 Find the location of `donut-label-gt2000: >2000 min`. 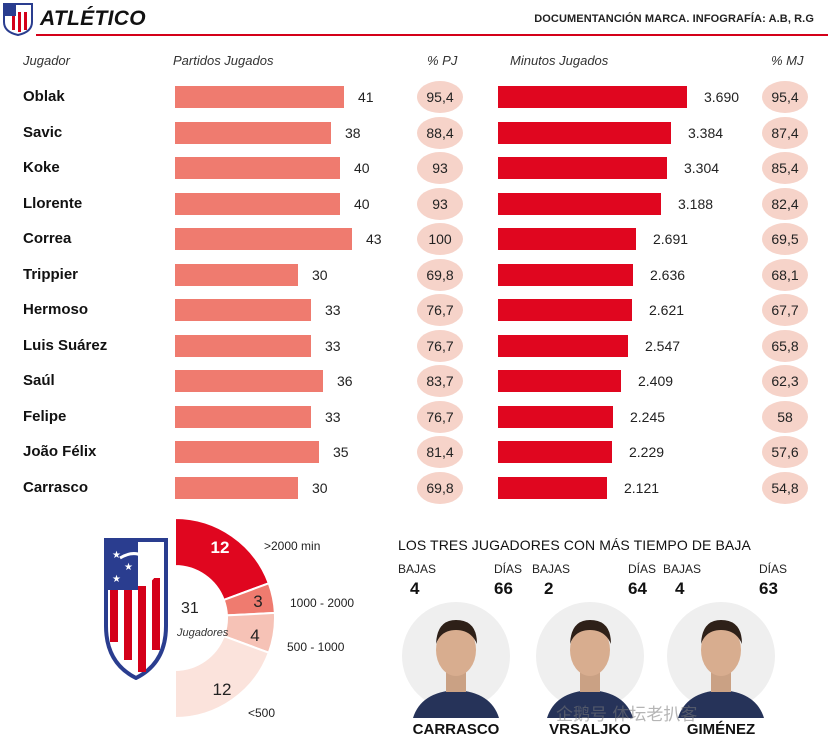

donut-label-gt2000: >2000 min is located at coordinates (292, 546).